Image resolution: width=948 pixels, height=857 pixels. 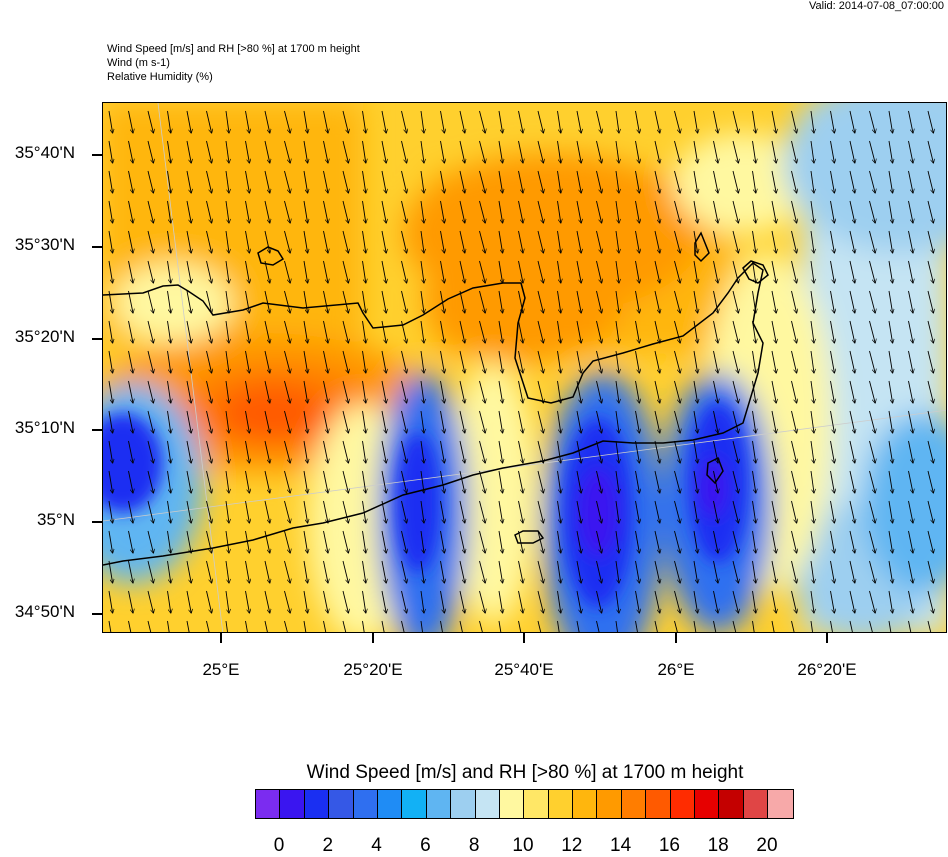 I want to click on lat-label-35: 35°N, so click(x=56, y=519).